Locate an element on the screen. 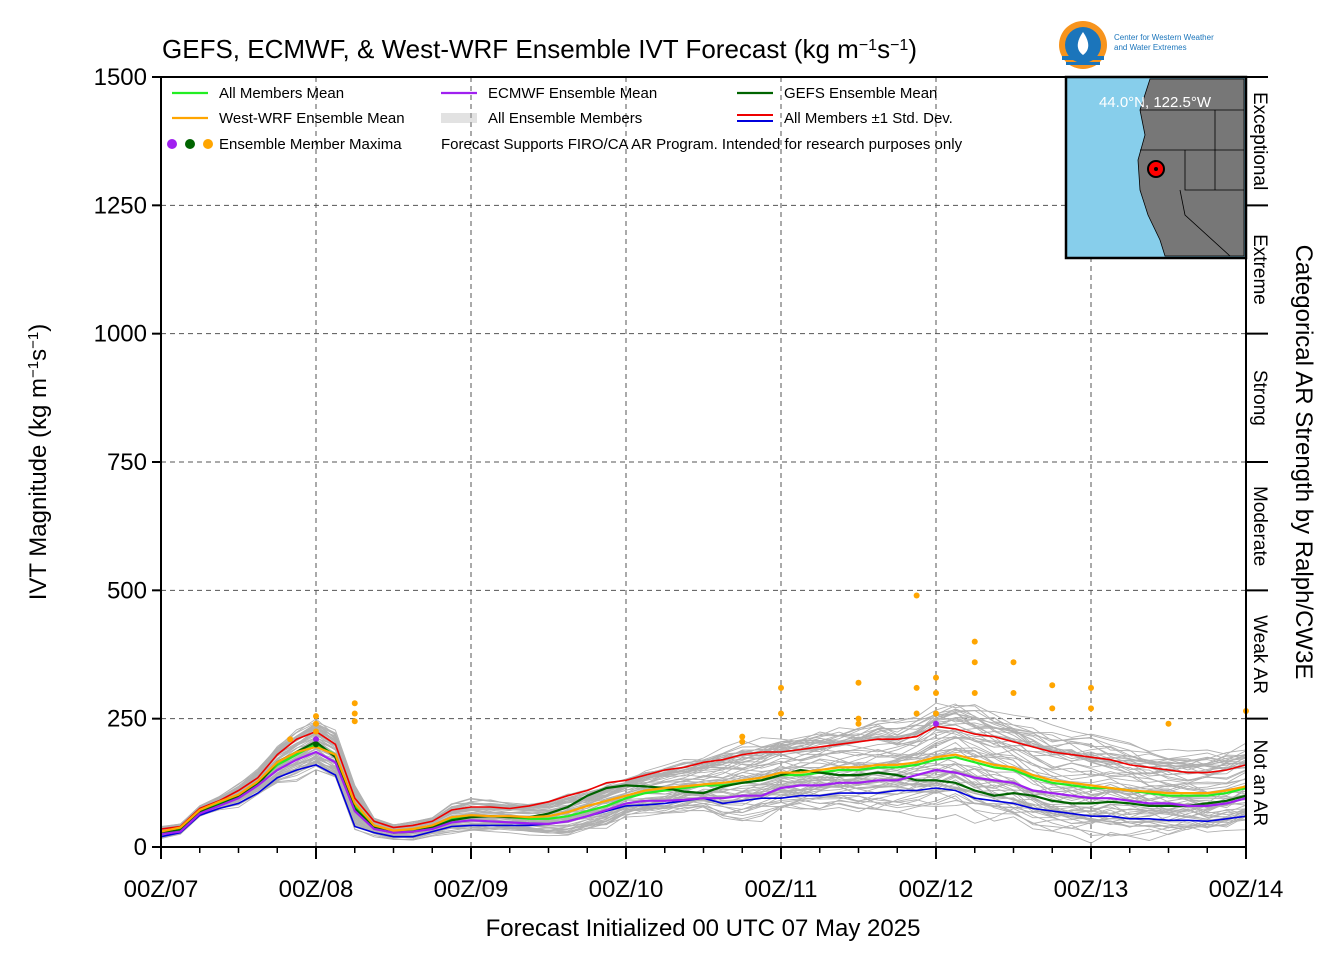 The height and width of the screenshot is (962, 1336). legend-label: ECMWF Ensemble Mean is located at coordinates (572, 93).